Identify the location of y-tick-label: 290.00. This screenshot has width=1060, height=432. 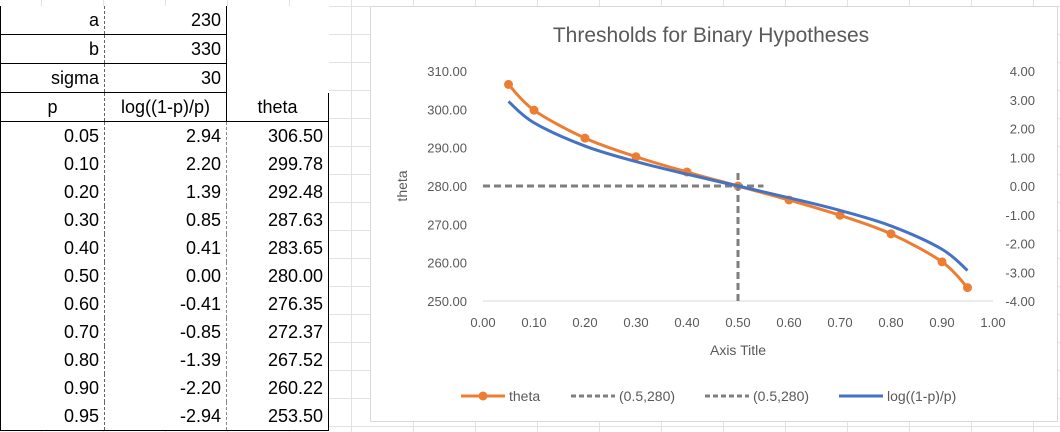
(447, 148).